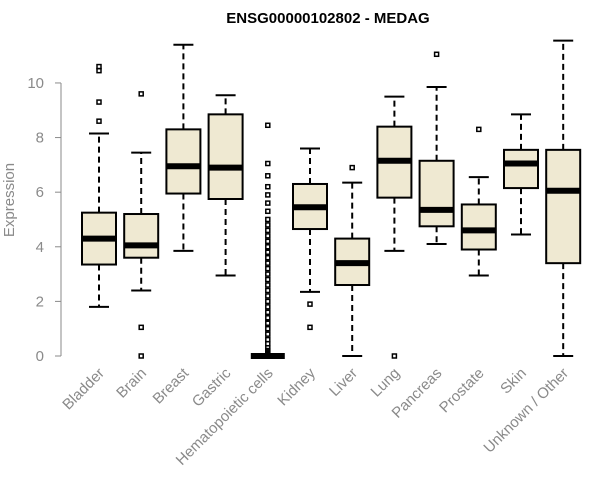 Image resolution: width=600 pixels, height=500 pixels. What do you see at coordinates (40, 138) in the screenshot?
I see `y-tick-label: 8` at bounding box center [40, 138].